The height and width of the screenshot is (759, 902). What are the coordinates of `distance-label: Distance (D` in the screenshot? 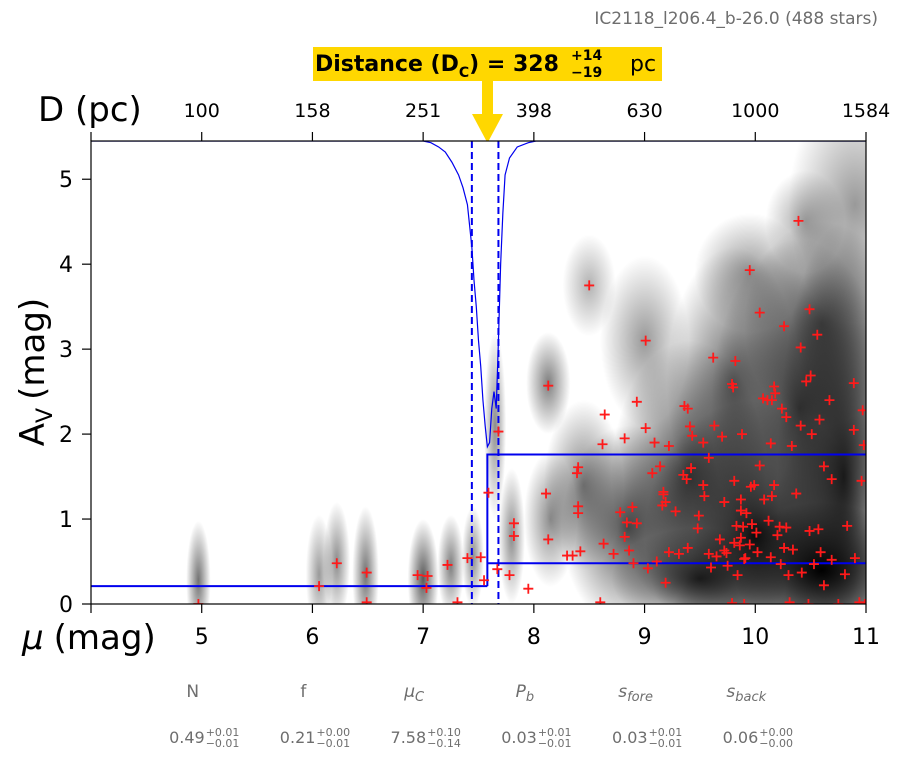 It's located at (387, 64).